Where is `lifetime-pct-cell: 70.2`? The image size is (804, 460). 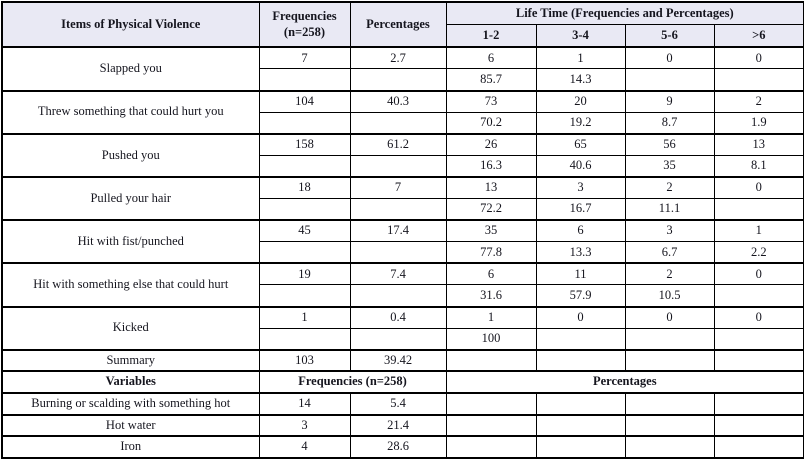 lifetime-pct-cell: 70.2 is located at coordinates (491, 123).